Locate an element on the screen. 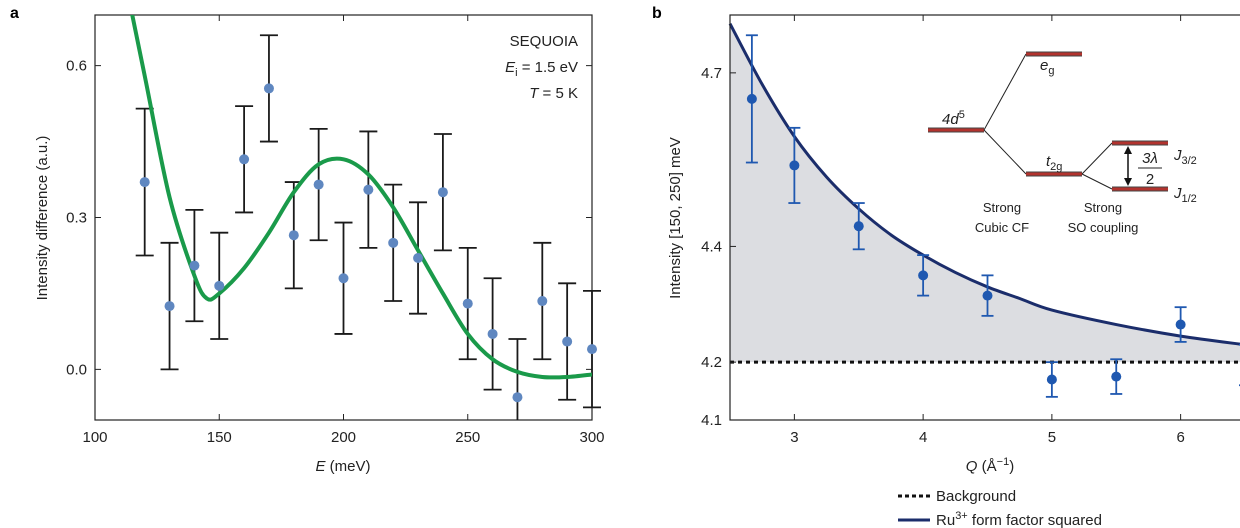  level-j12-label: J1/2 is located at coordinates (1185, 195).